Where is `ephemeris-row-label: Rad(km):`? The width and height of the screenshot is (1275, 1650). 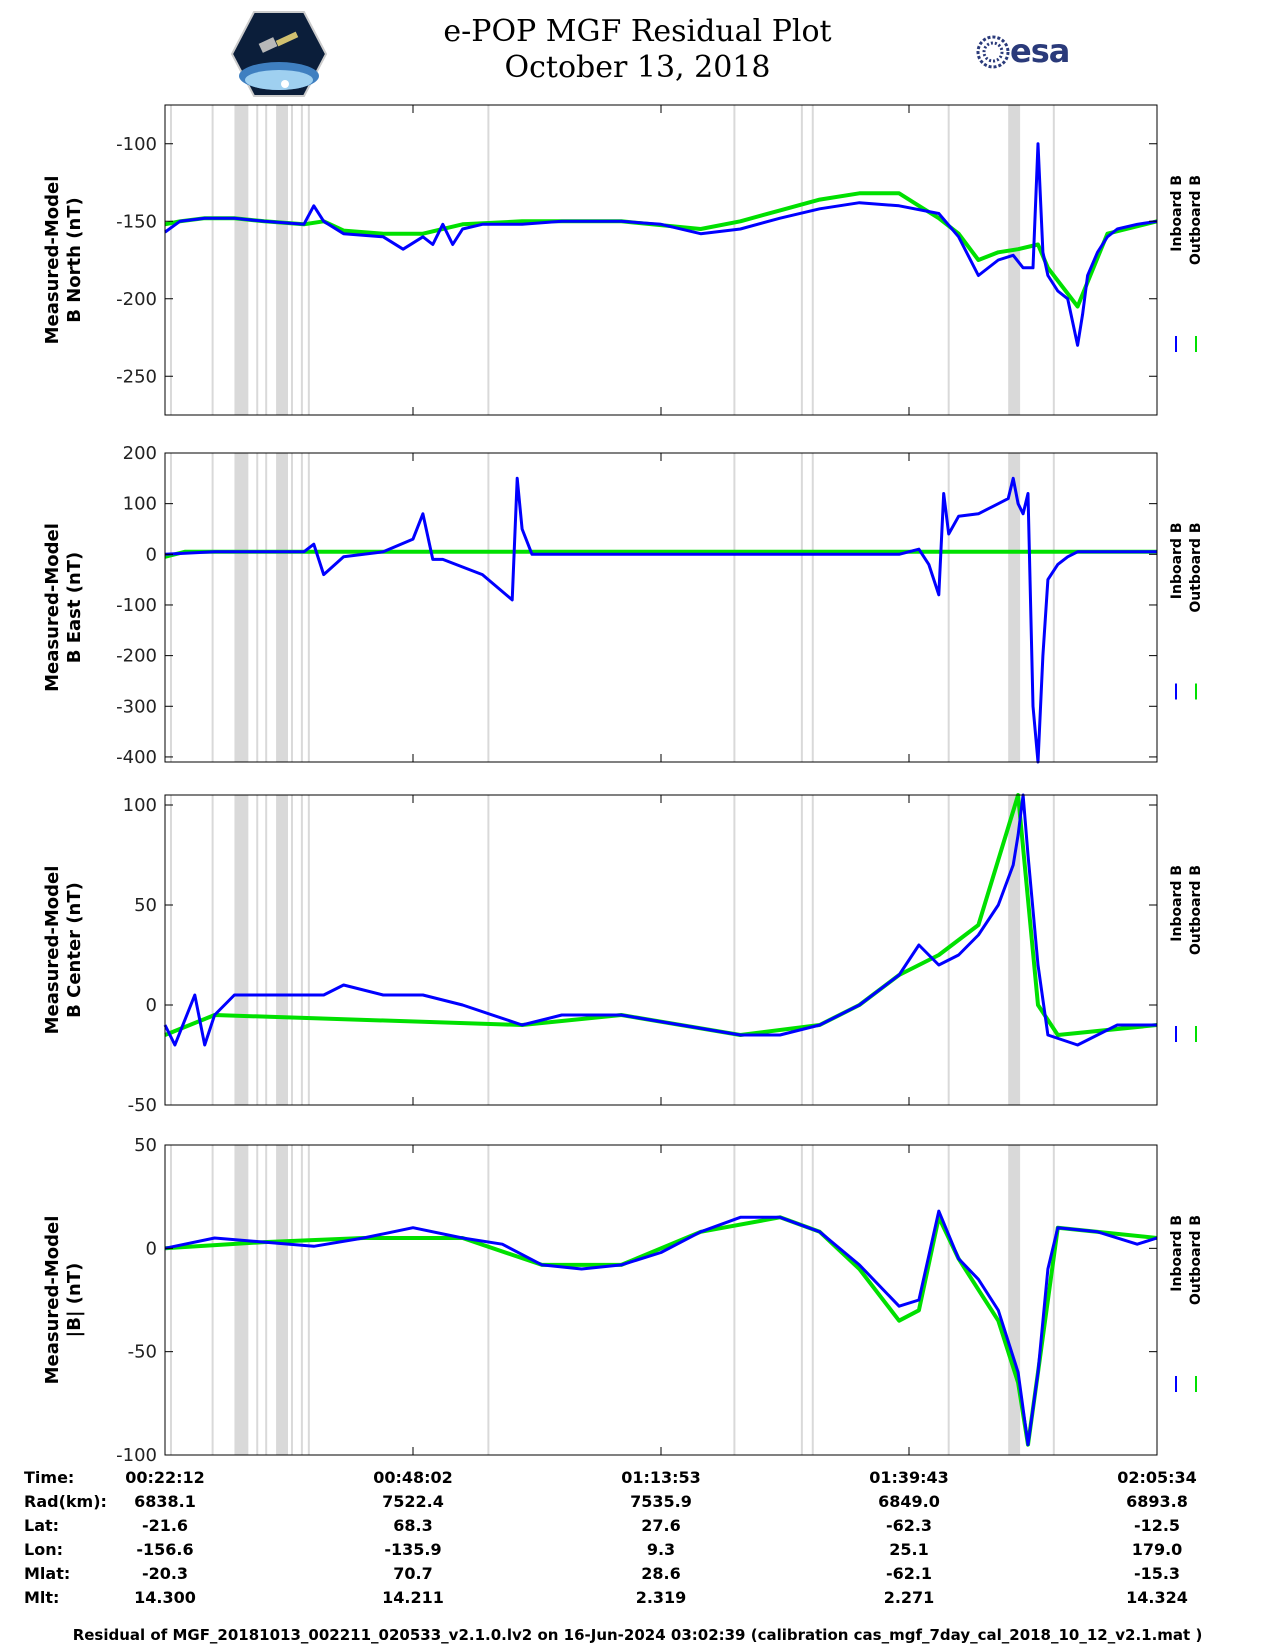
ephemeris-row-label: Rad(km): is located at coordinates (65, 1501).